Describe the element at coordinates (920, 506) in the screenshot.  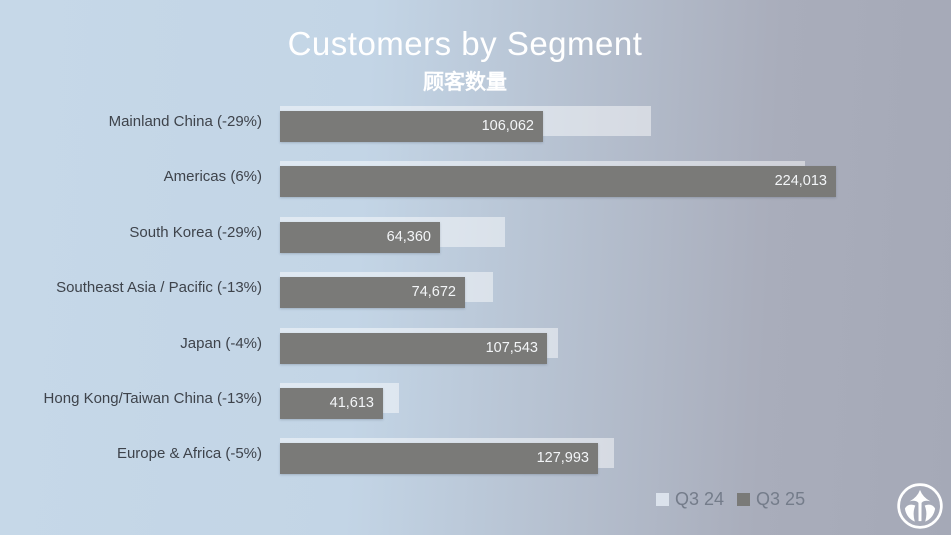
I see `fountain-emblem-logo-icon` at that location.